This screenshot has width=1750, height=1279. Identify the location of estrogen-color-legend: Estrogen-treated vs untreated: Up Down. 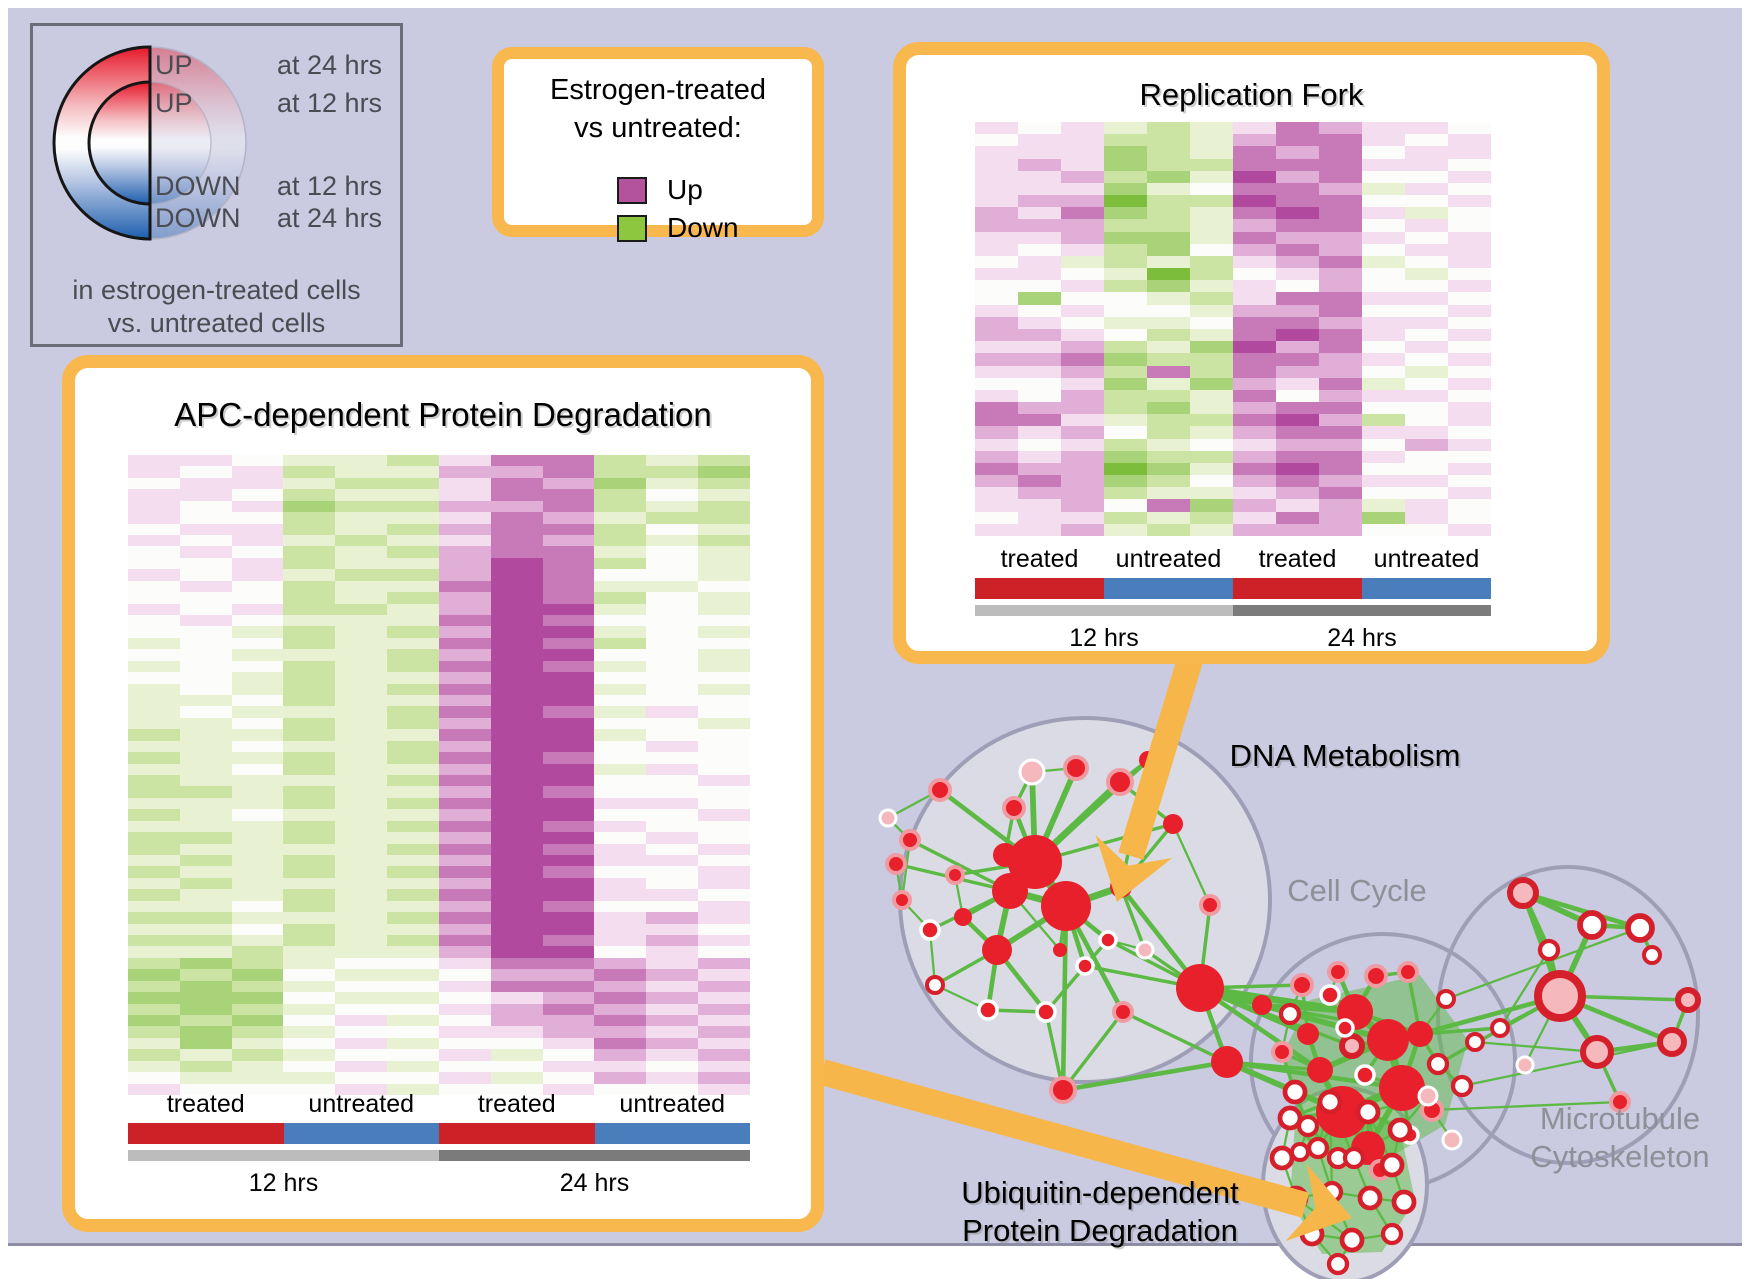
(658, 145).